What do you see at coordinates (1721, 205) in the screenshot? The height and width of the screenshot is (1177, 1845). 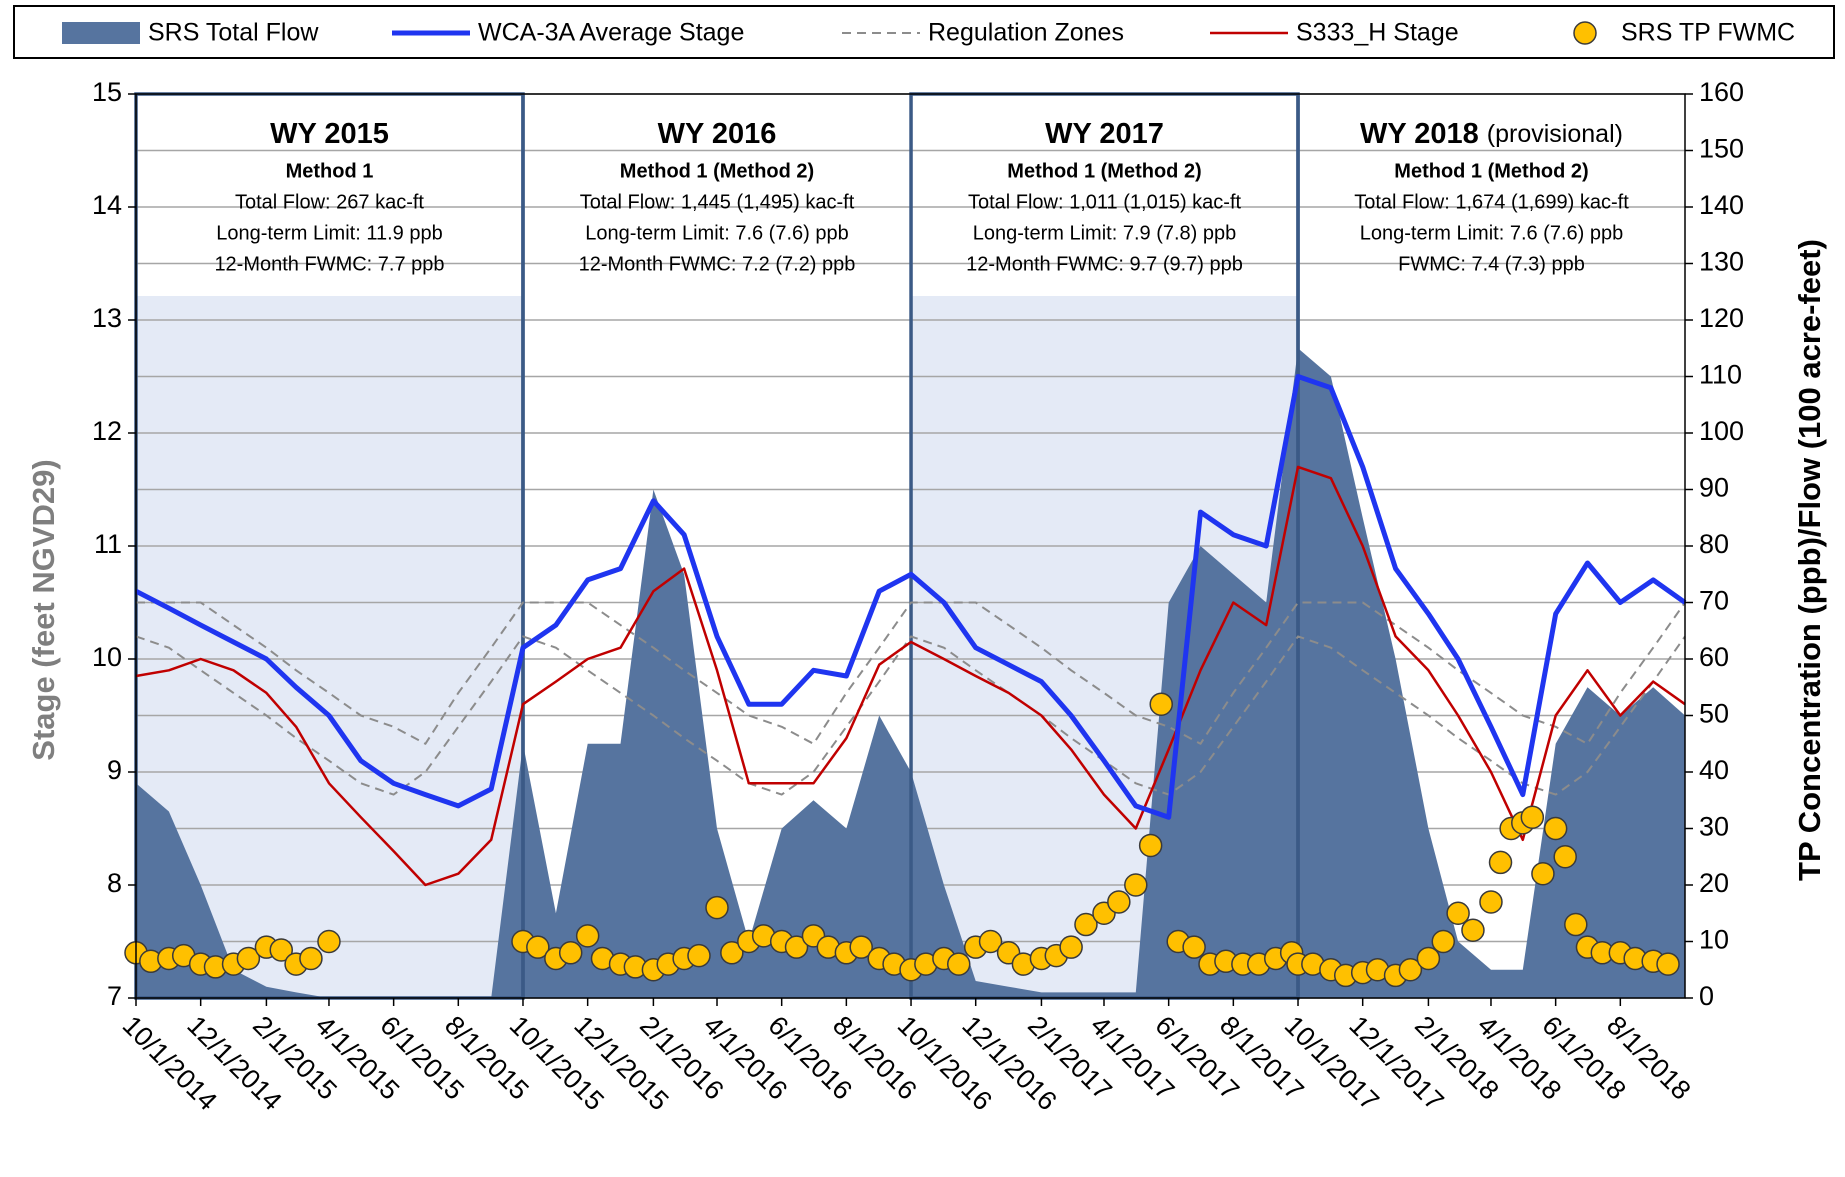 I see `y2-tick-label: 140` at bounding box center [1721, 205].